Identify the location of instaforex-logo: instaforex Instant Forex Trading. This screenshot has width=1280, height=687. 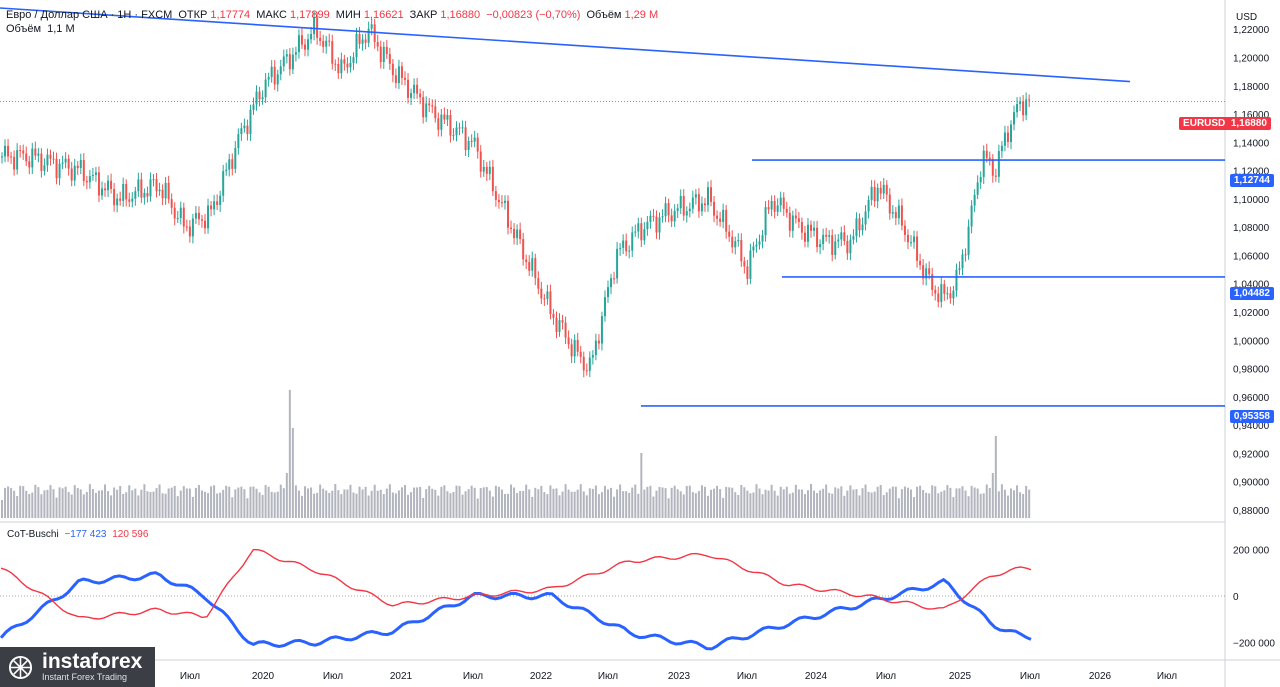
(77, 667).